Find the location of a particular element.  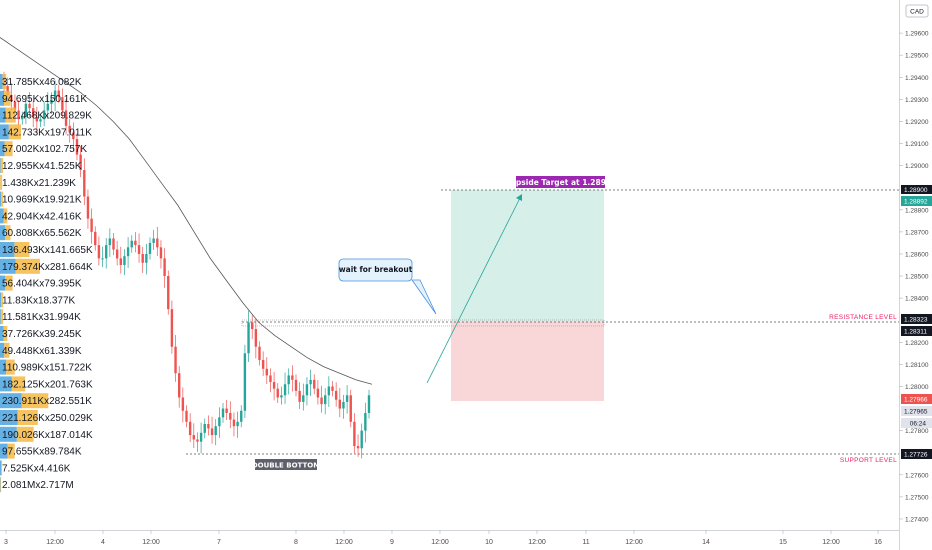

time-tick-label: 4 is located at coordinates (103, 542).